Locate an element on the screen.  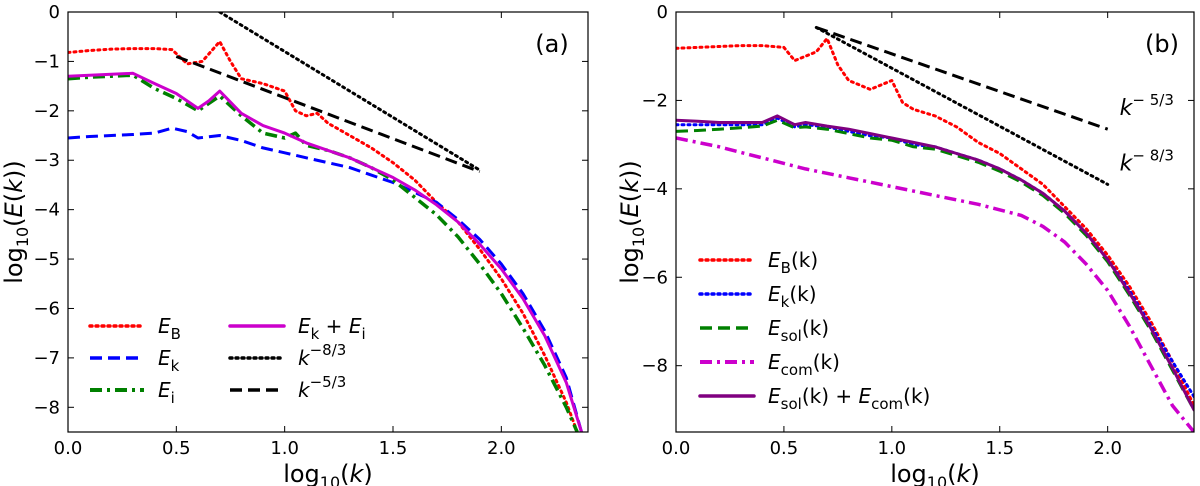
legend-label-e-k-k: Ek(k) is located at coordinates (792, 296).